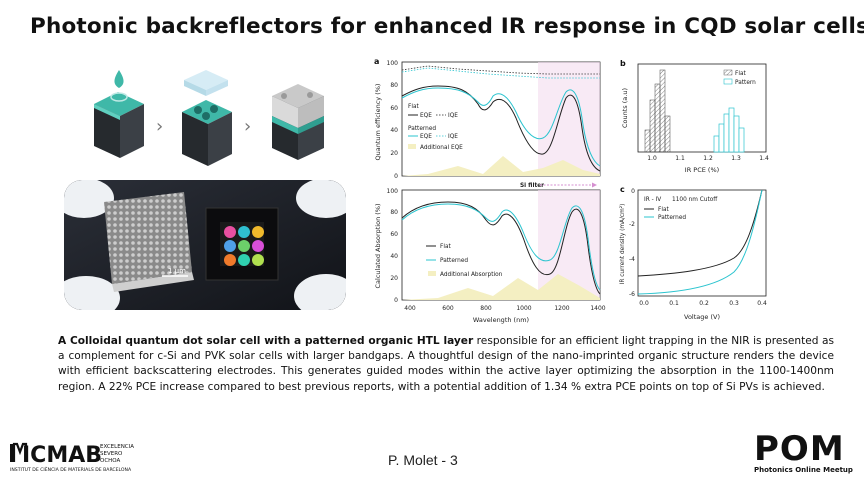  Describe the element at coordinates (501, 320) in the screenshot. I see `panel-a2-xlabel: Wavelength (nm)` at that location.